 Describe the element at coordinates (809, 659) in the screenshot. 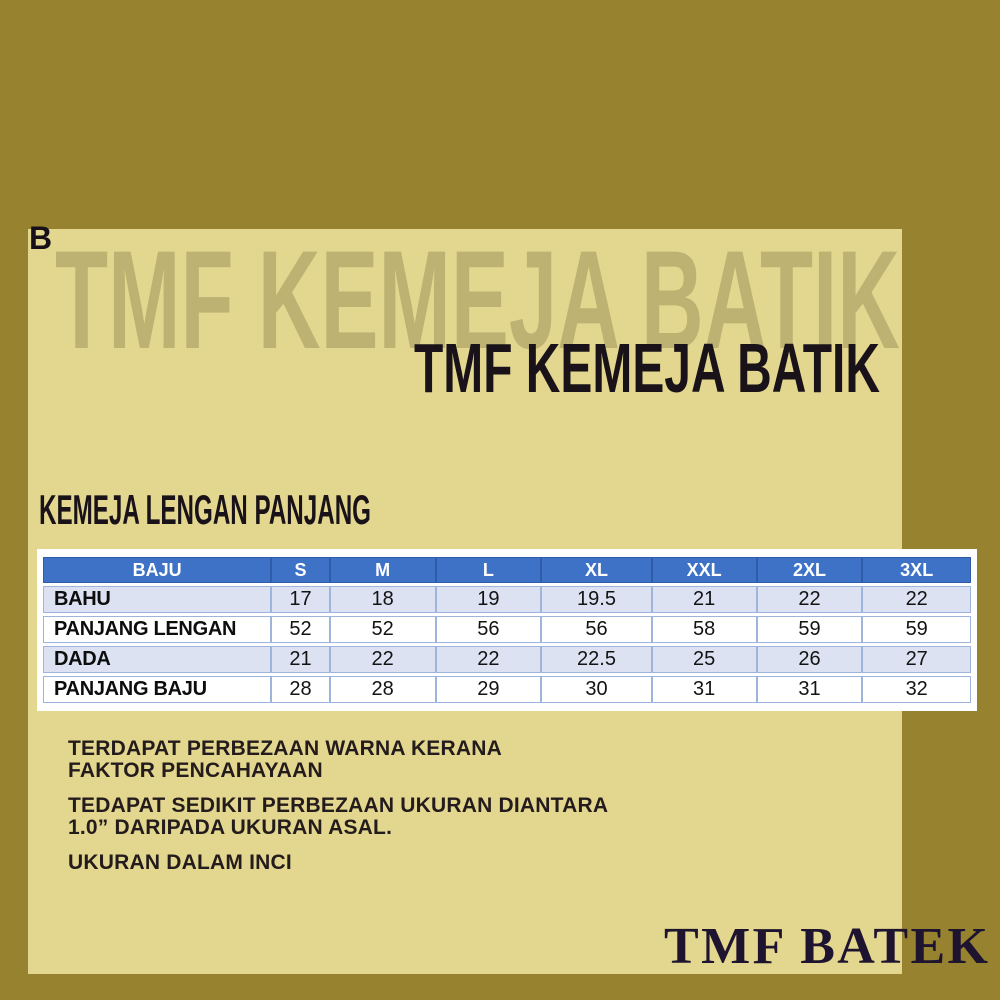

I see `table-cell: 26` at that location.